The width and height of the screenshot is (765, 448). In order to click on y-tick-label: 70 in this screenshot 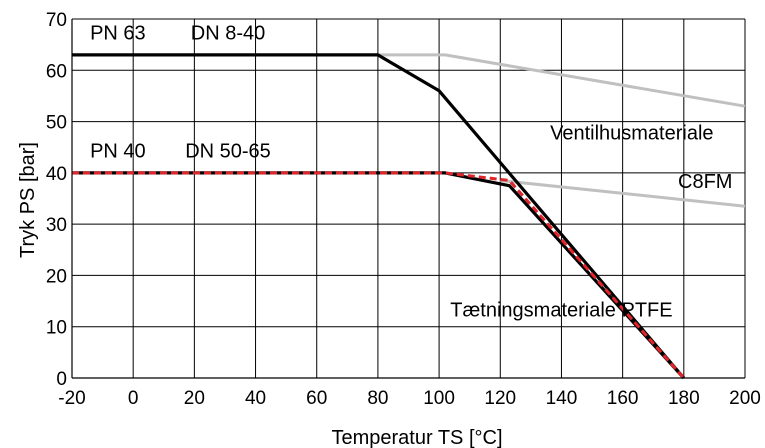, I will do `click(56, 20)`.